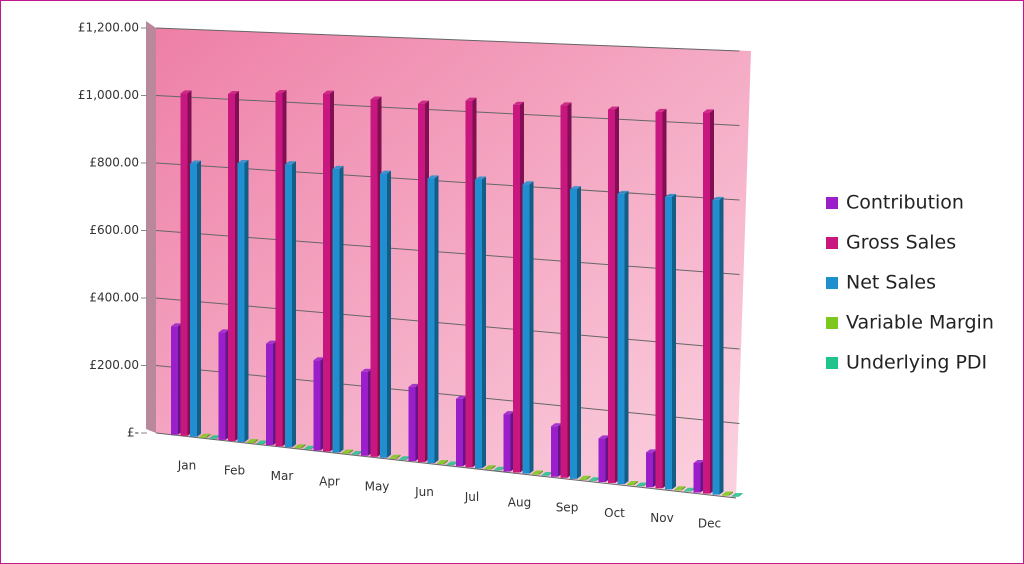  Describe the element at coordinates (108, 28) in the screenshot. I see `y-tick-label: £1,200.00` at that location.